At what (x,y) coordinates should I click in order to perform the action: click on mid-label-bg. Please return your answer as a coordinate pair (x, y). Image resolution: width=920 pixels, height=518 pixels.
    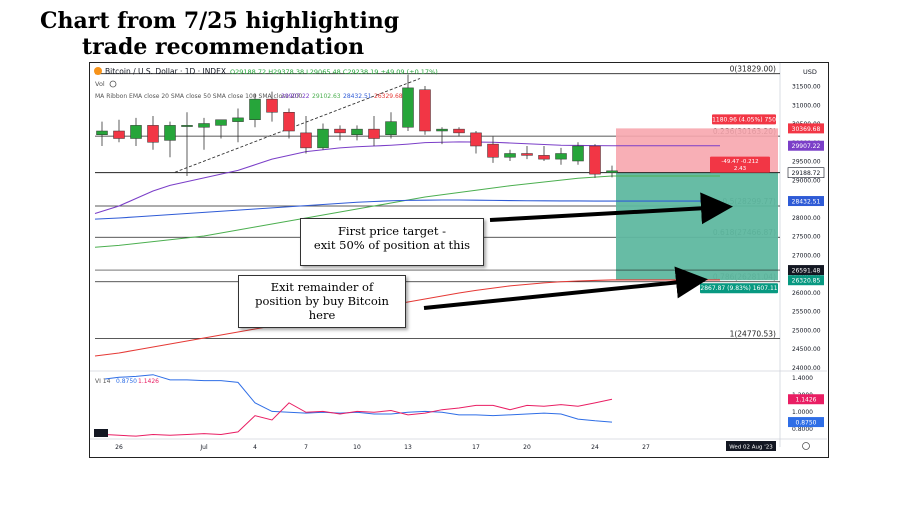
    Looking at the image, I should click on (740, 164).